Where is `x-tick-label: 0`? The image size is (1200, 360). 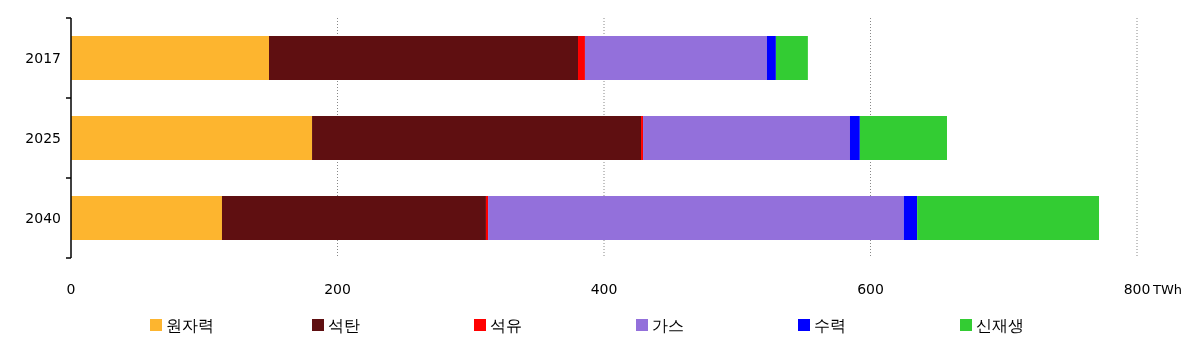 x-tick-label: 0 is located at coordinates (71, 289).